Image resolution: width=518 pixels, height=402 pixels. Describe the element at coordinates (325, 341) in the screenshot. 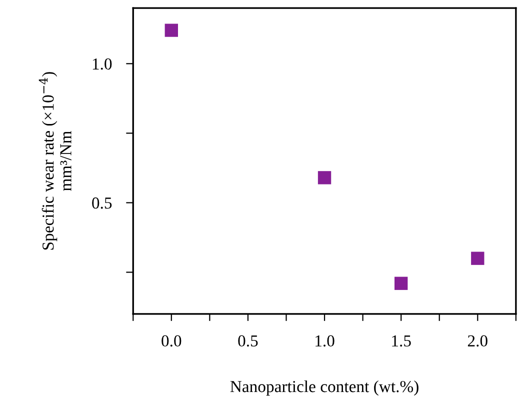

I see `x-tick-label: 1.0` at that location.